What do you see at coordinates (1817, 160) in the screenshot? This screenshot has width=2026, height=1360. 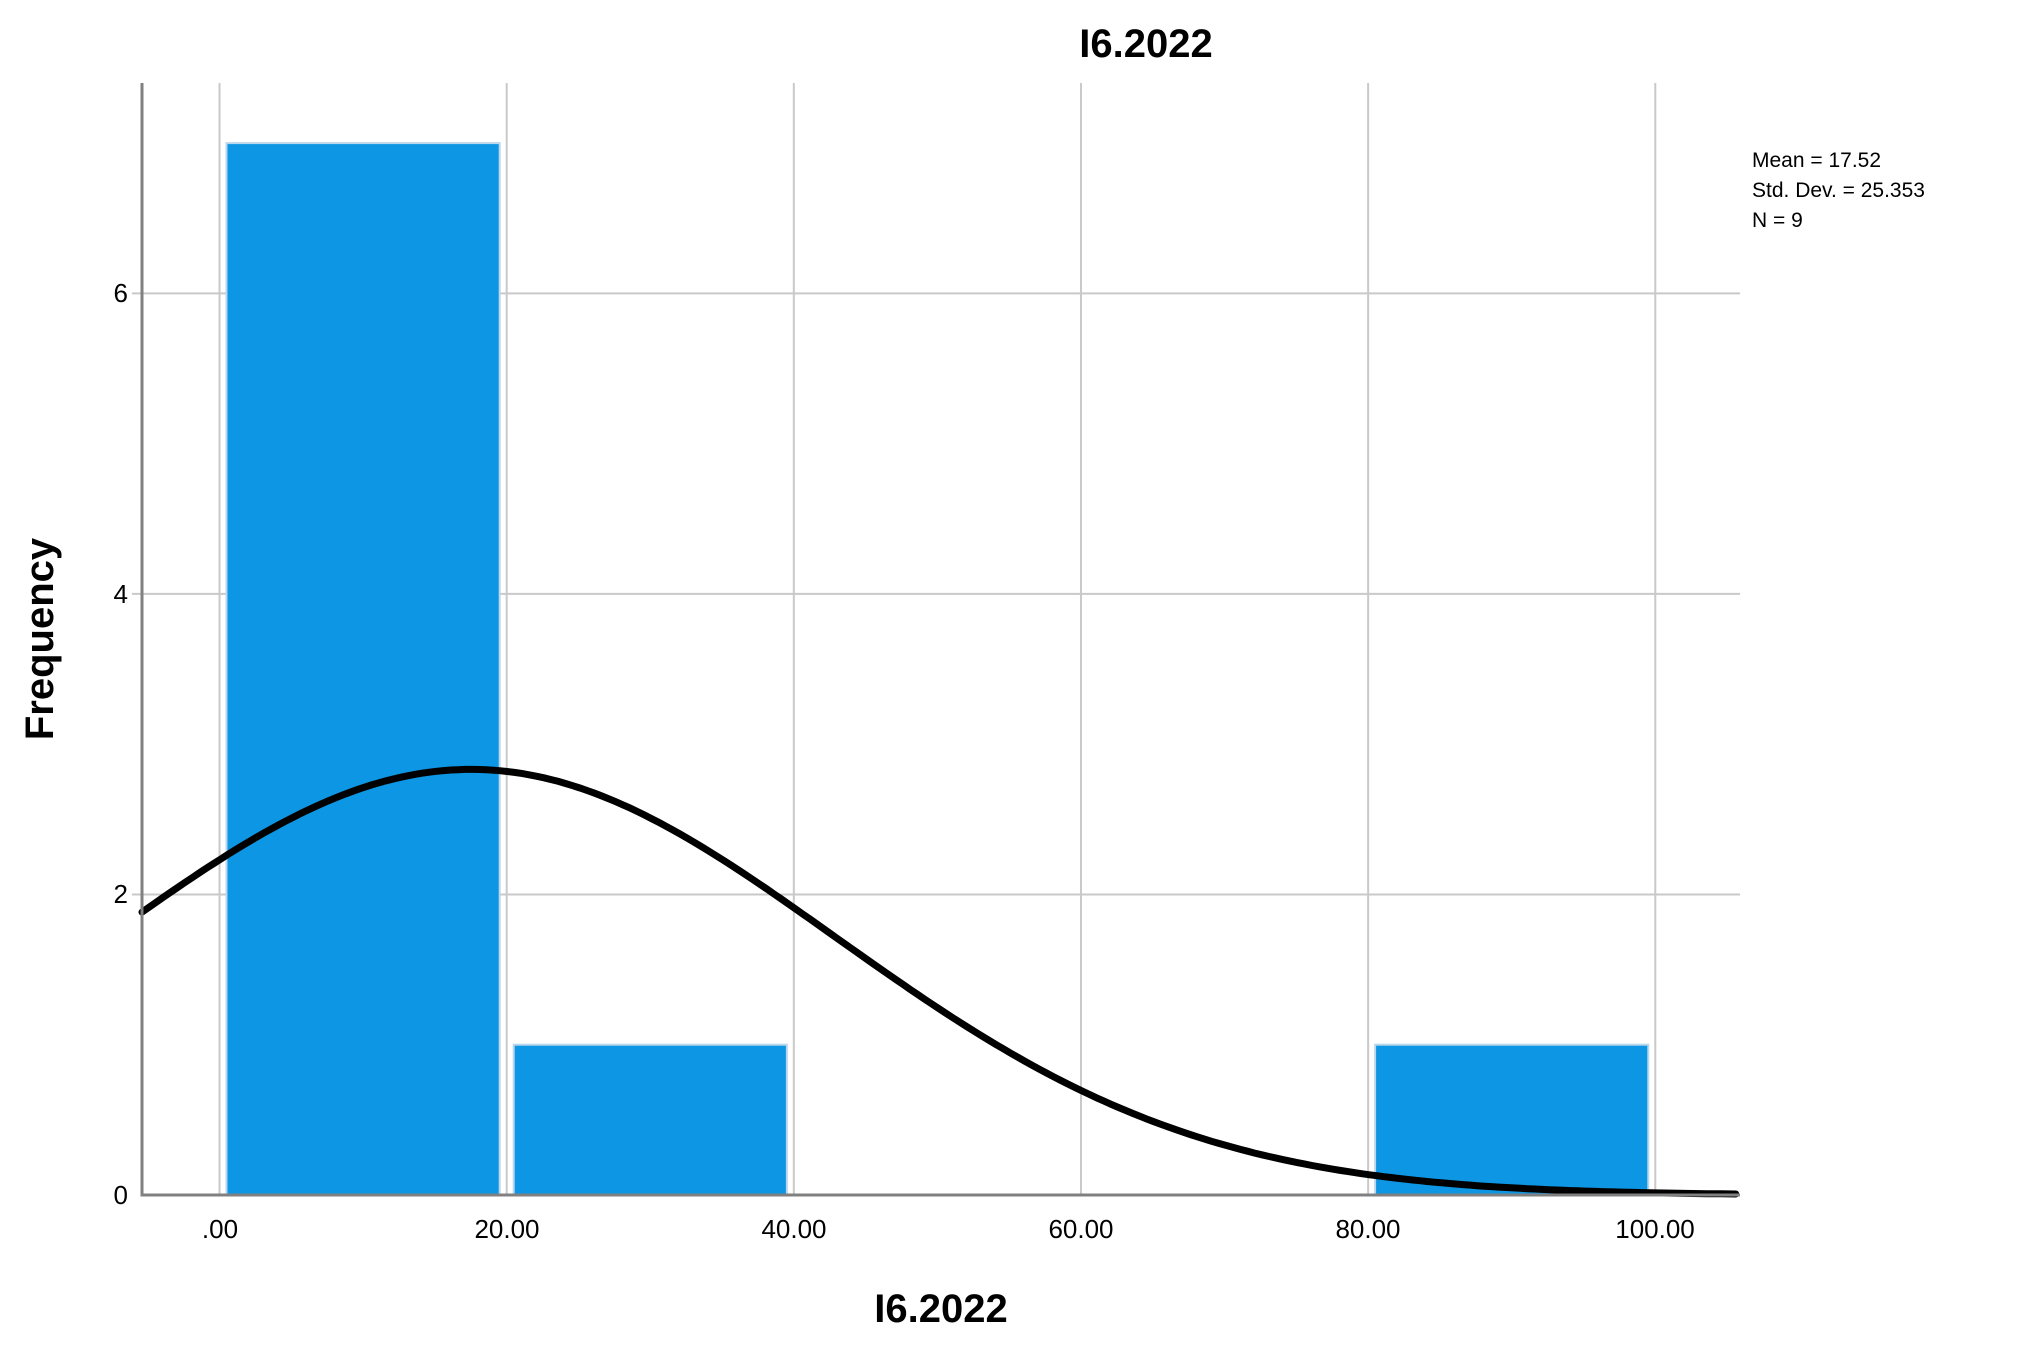 I see `stat-mean: Mean = 17.52` at bounding box center [1817, 160].